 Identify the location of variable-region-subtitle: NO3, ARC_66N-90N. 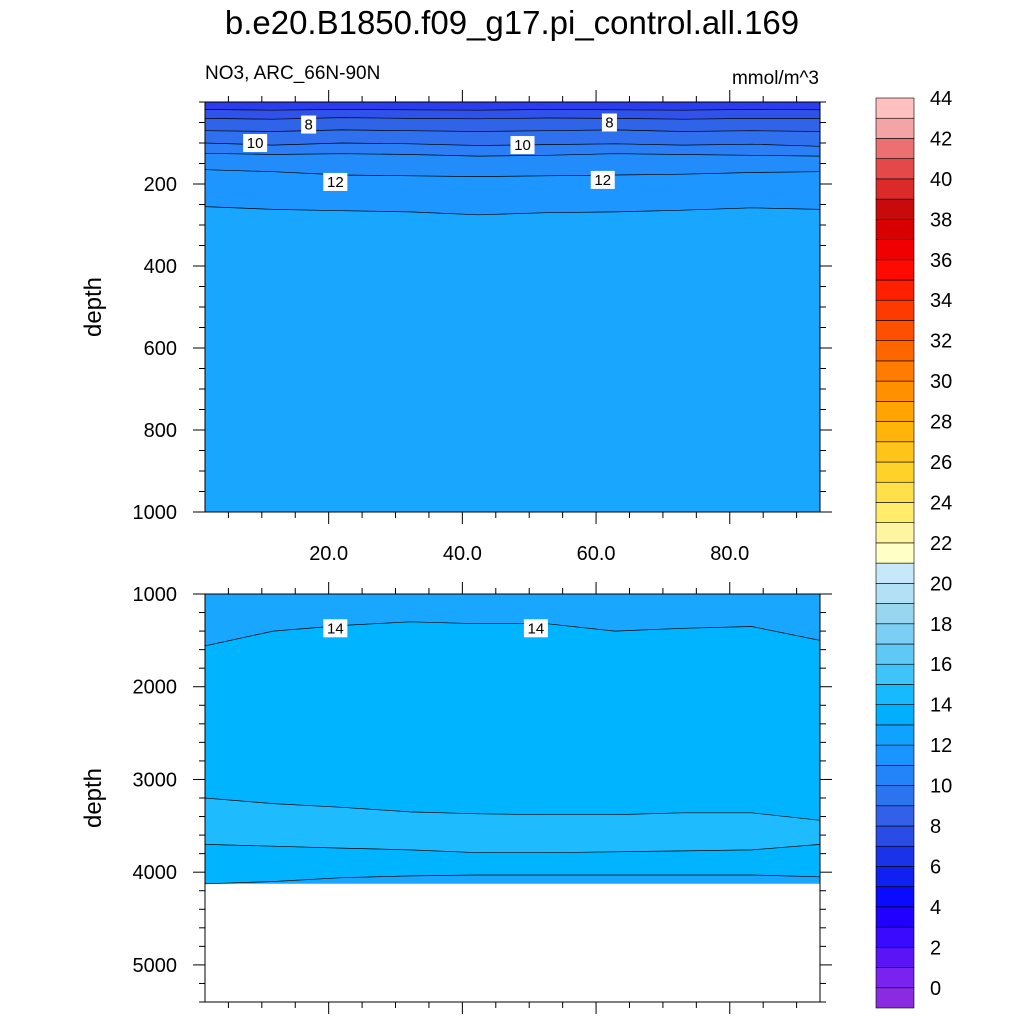
(293, 73).